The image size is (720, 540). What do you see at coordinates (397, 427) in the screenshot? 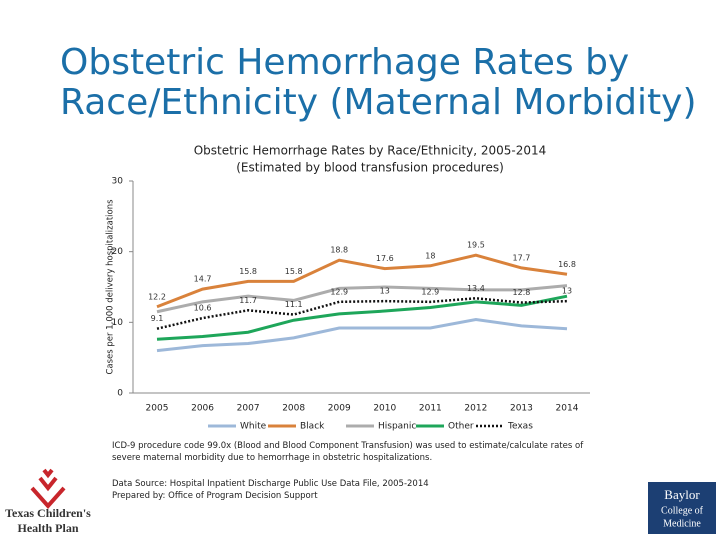
I see `legend-label: Hispanic` at bounding box center [397, 427].